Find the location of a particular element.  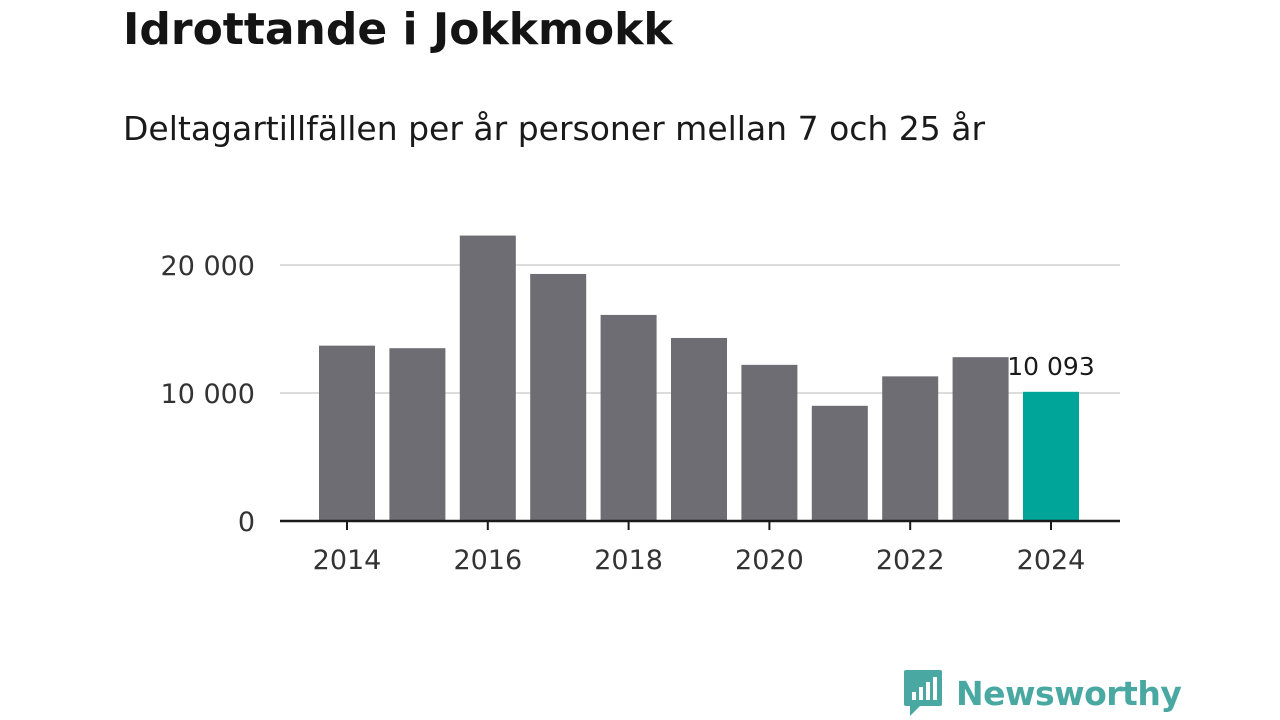

bar-2017 is located at coordinates (558, 397).